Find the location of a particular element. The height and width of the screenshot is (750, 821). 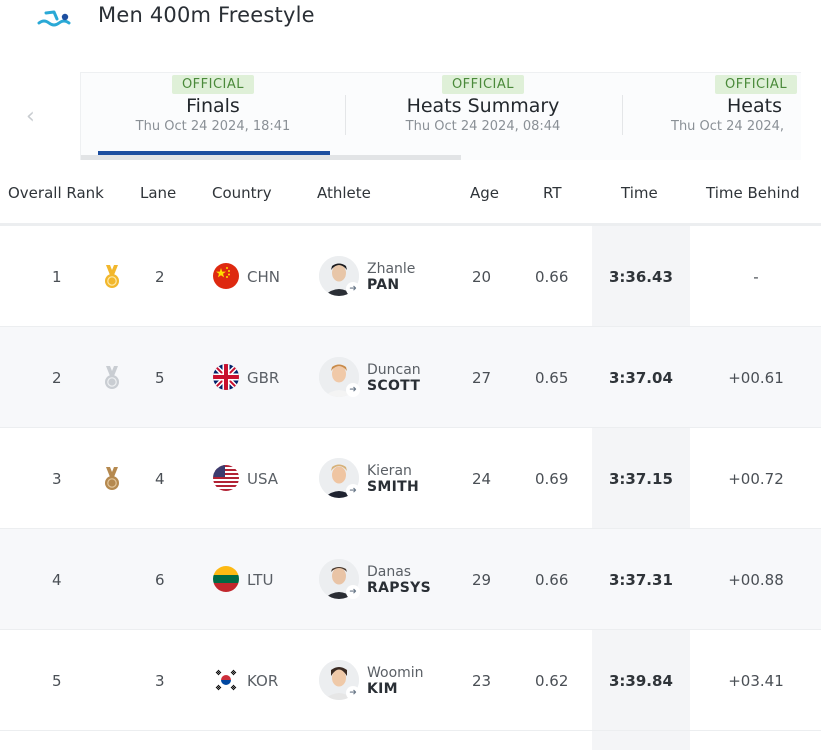

column-header-rt: RT is located at coordinates (552, 193).